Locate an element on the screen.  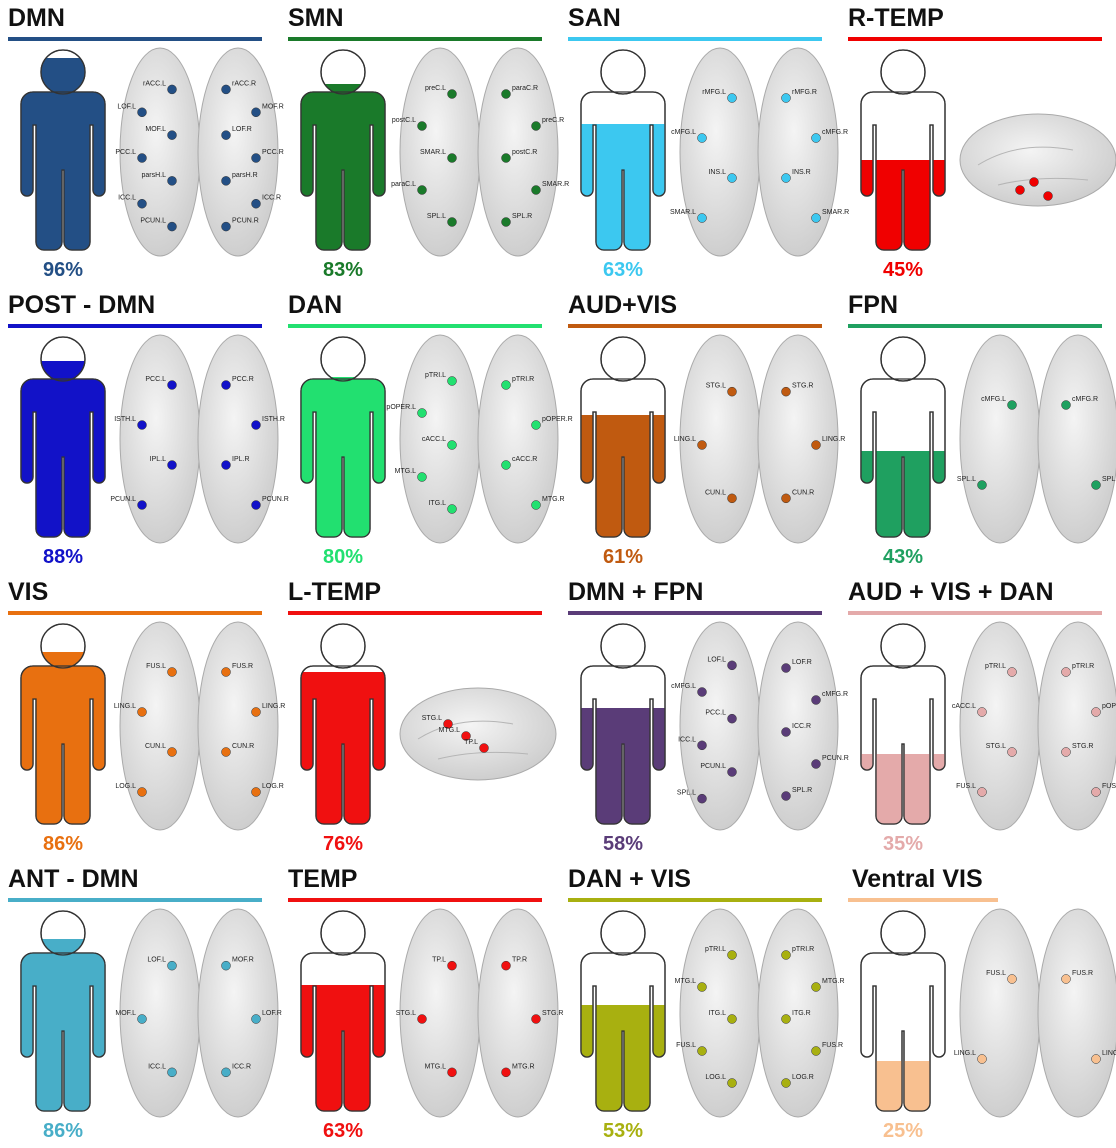
panel: TEMP 63% TP.L STG.L MTG.L TP.R STG.R MTG.R is located at coordinates (425, 1003).